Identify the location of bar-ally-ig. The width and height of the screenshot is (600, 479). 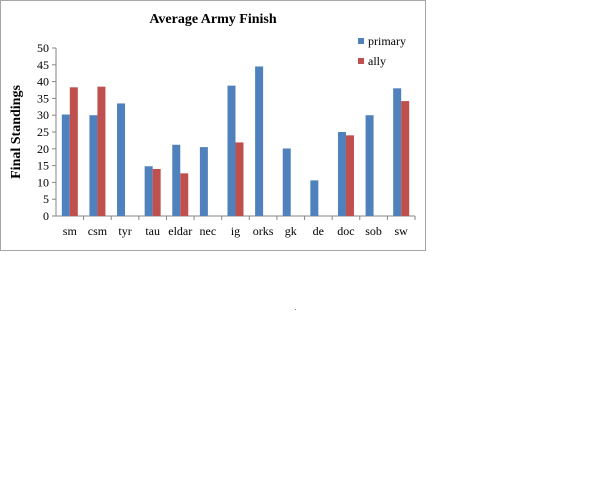
(239, 179).